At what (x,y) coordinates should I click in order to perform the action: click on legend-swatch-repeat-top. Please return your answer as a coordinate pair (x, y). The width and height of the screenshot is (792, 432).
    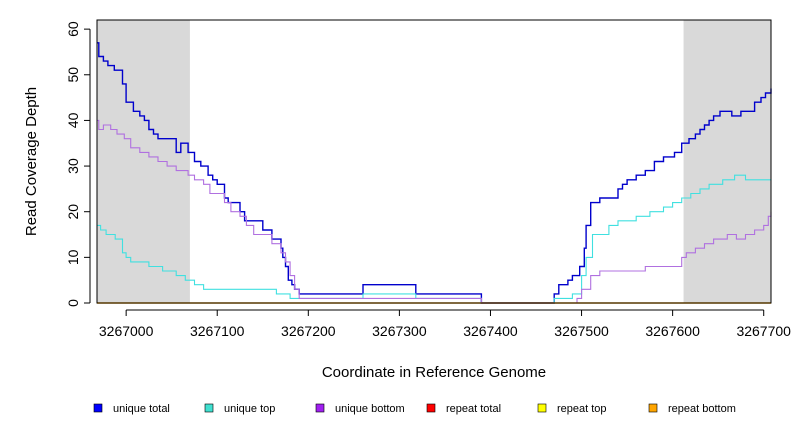
    Looking at the image, I should click on (542, 408).